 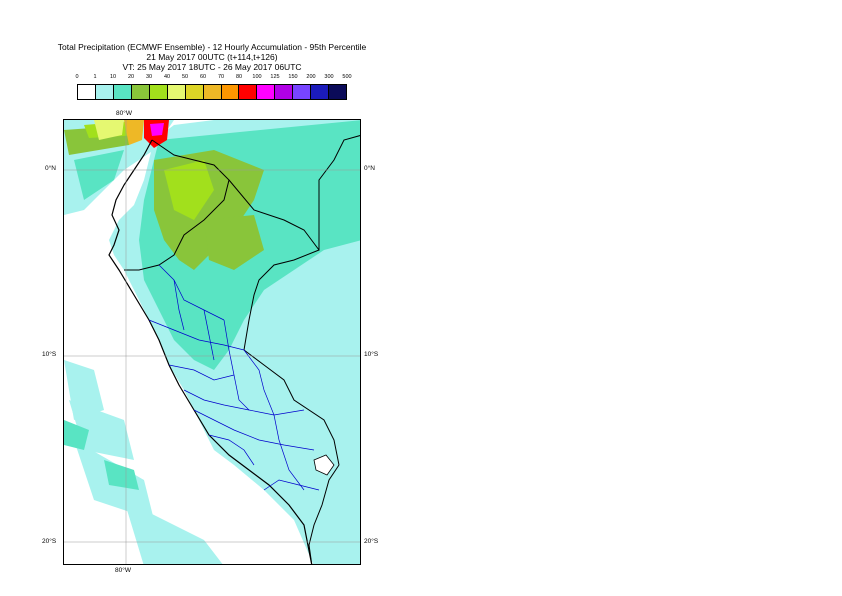 I want to click on precip-yellow-core, so click(x=189, y=190).